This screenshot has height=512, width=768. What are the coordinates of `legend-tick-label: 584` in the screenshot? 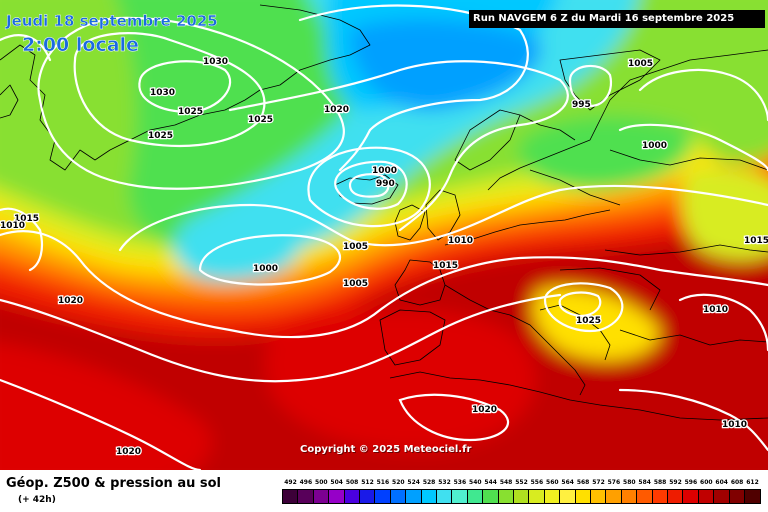 It's located at (644, 482).